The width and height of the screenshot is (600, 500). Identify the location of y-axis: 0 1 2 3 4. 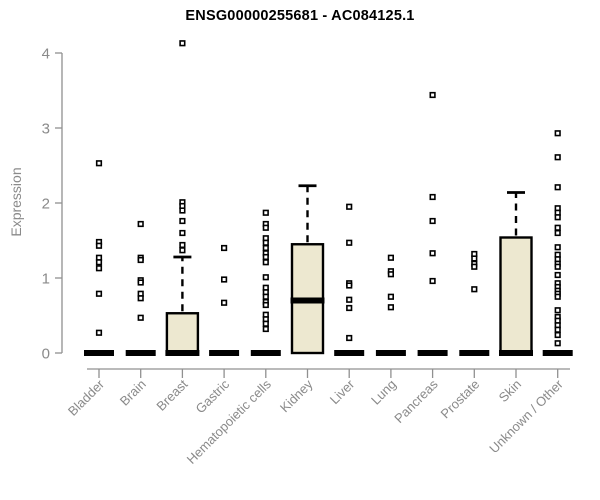
(52, 204).